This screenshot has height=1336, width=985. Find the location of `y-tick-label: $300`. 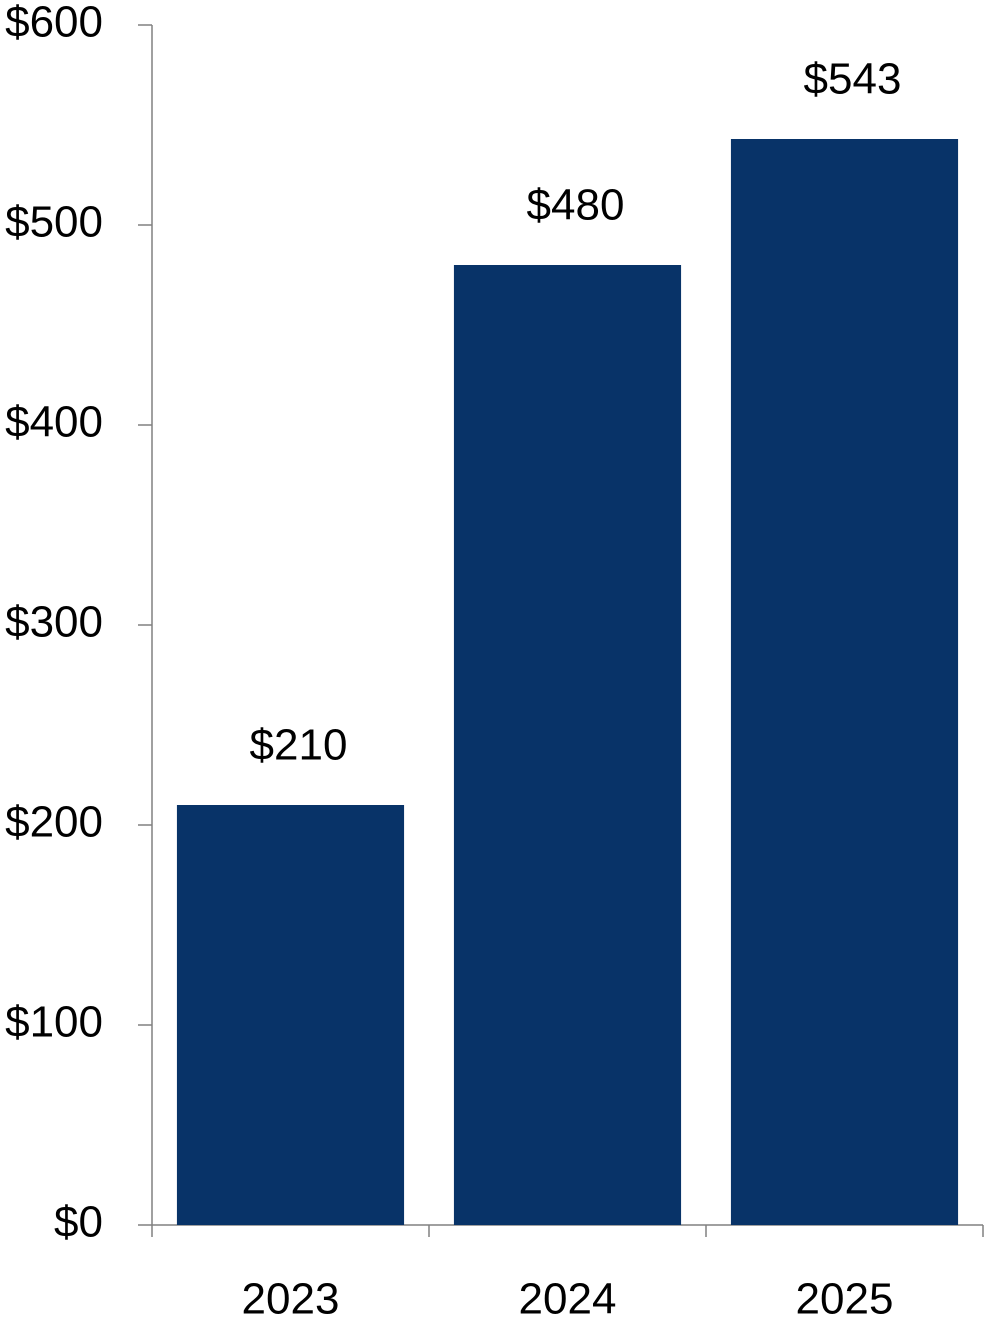

y-tick-label: $300 is located at coordinates (54, 622).